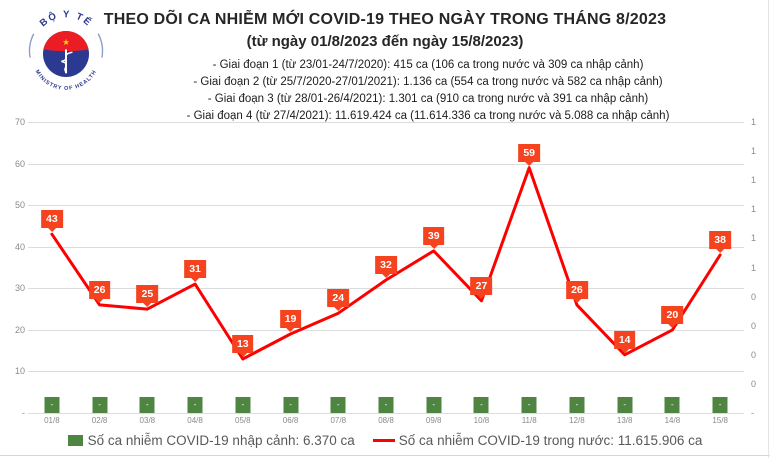  I want to click on data-point-label: 43, so click(52, 221).